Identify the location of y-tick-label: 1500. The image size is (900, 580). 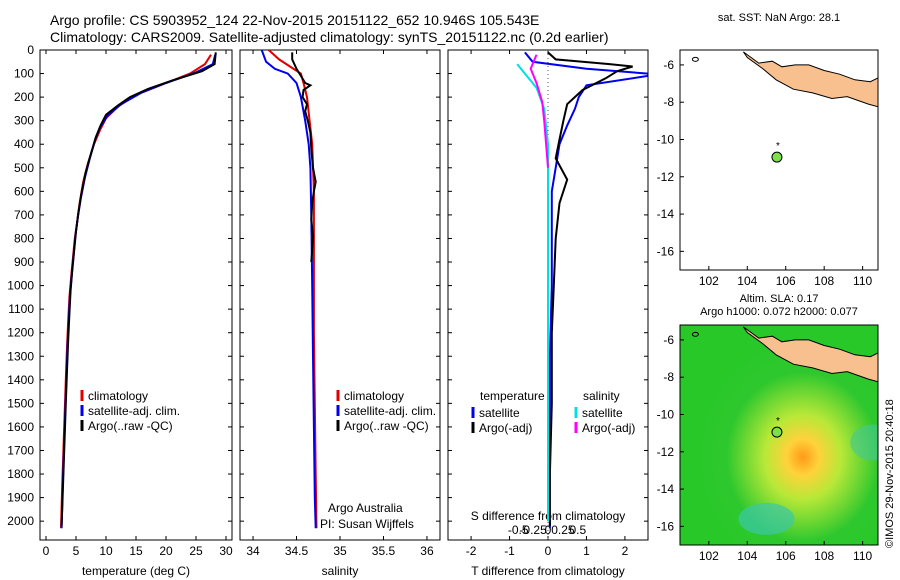
(20, 403).